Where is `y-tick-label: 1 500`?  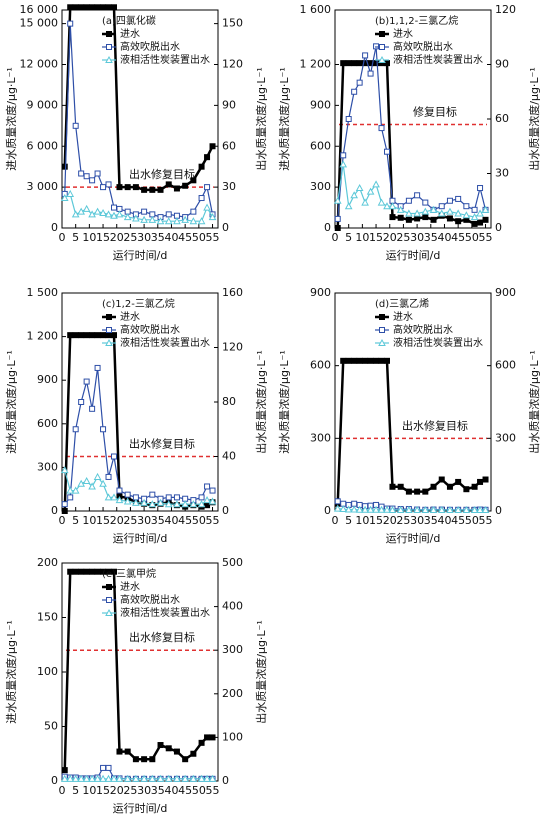 y-tick-label: 1 500 is located at coordinates (43, 292).